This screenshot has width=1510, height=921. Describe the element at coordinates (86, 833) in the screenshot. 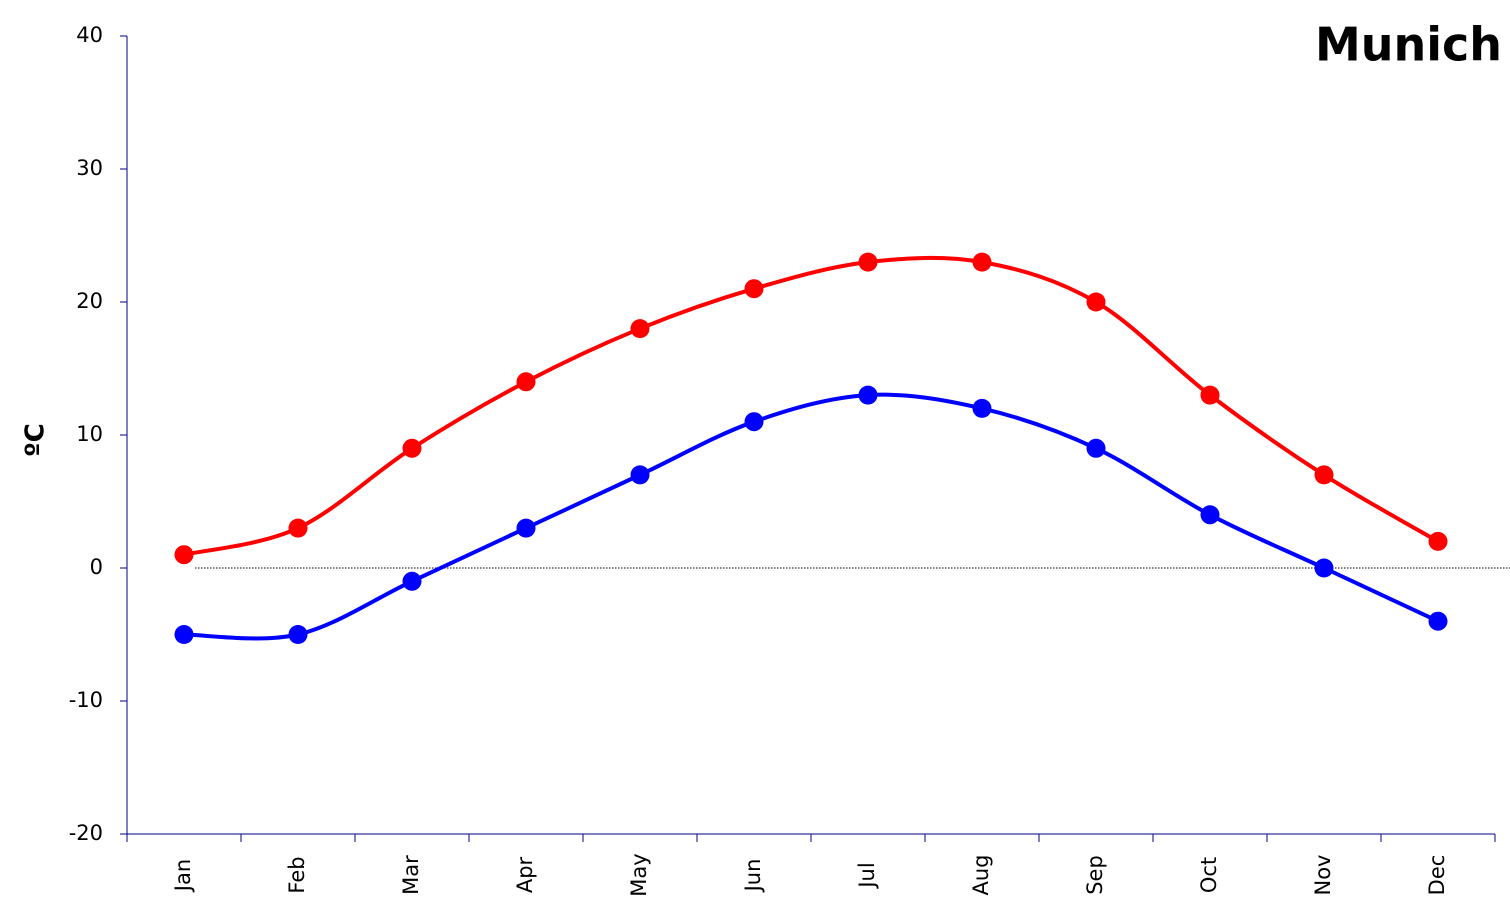

I see `y-tick-label: -20` at that location.